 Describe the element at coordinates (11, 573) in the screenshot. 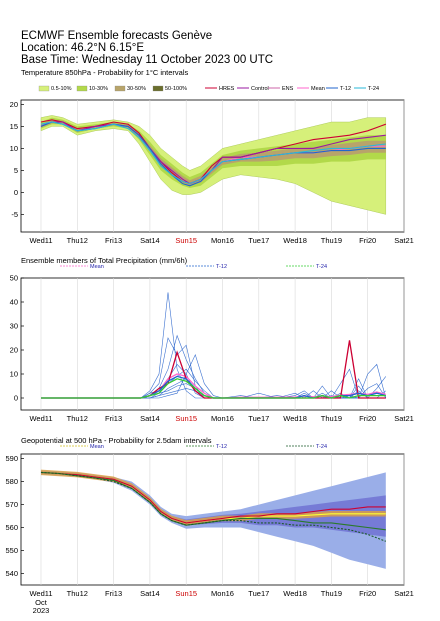

I see `y-tick-label: 540` at that location.